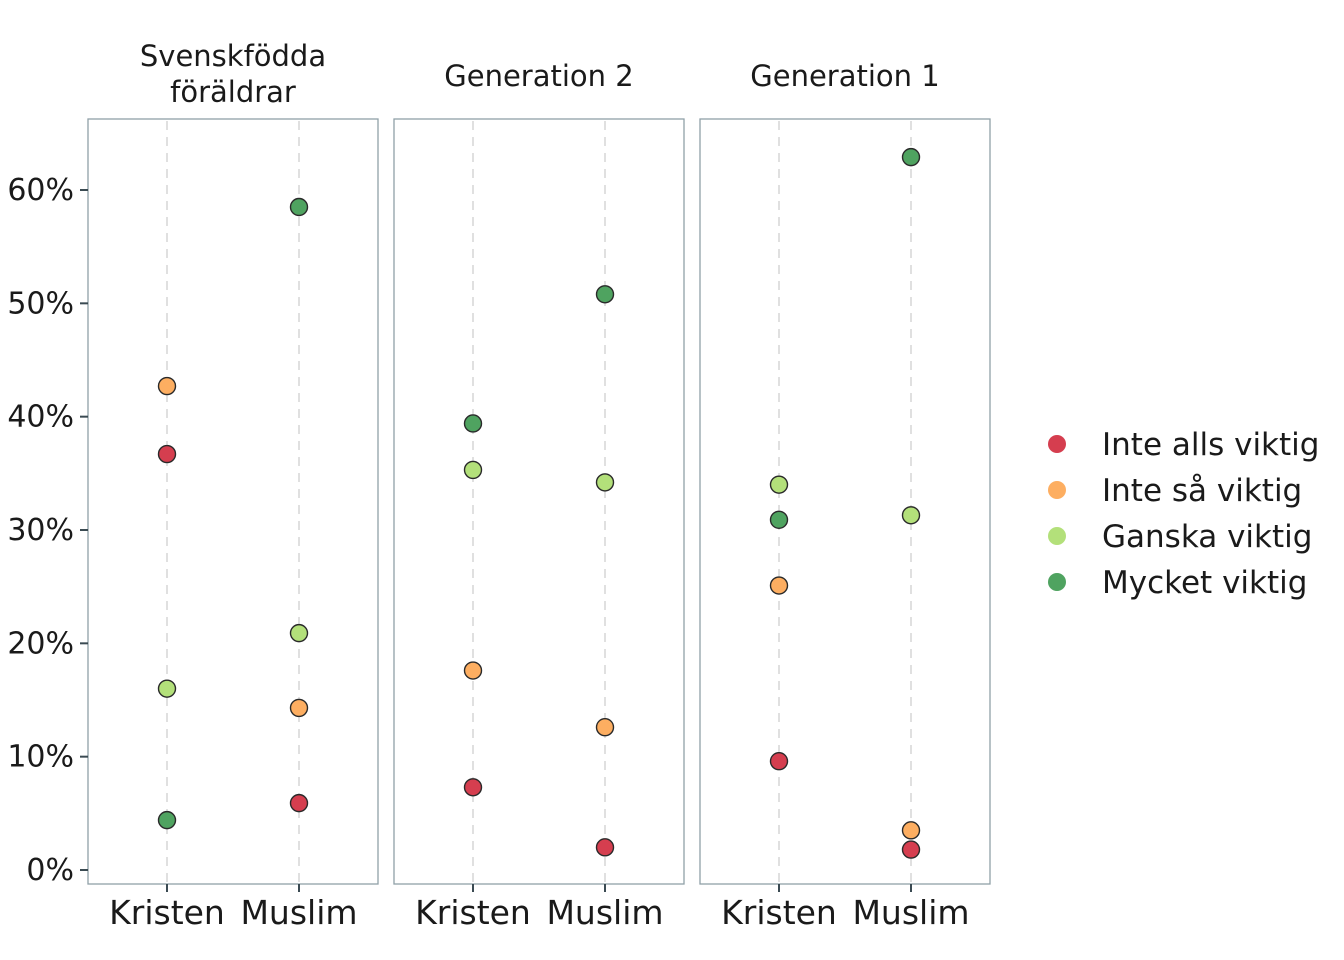  What do you see at coordinates (40, 757) in the screenshot?
I see `y-tick-label: 10%` at bounding box center [40, 757].